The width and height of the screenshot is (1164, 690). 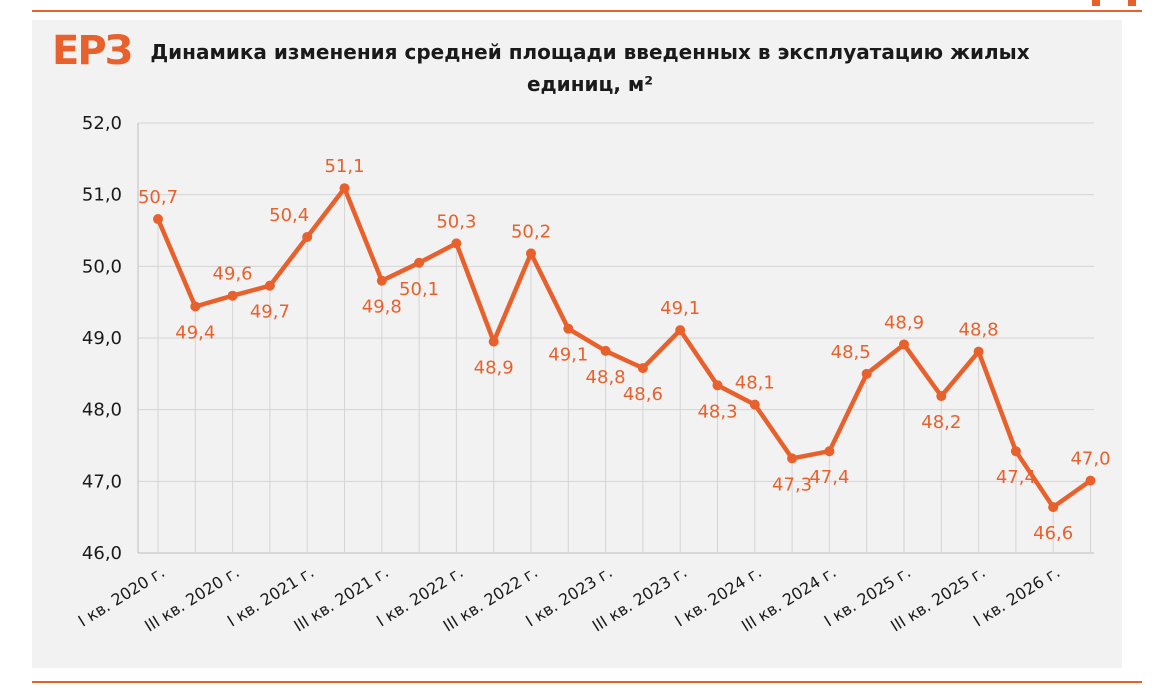 I want to click on erz-logo: ЕРЗ, so click(x=92, y=51).